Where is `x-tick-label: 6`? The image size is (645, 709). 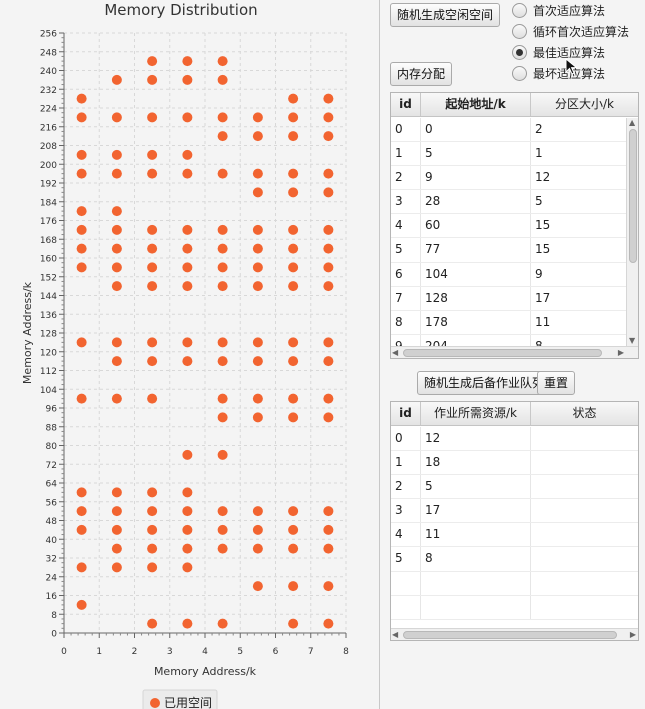
x-tick-label: 6 is located at coordinates (276, 652).